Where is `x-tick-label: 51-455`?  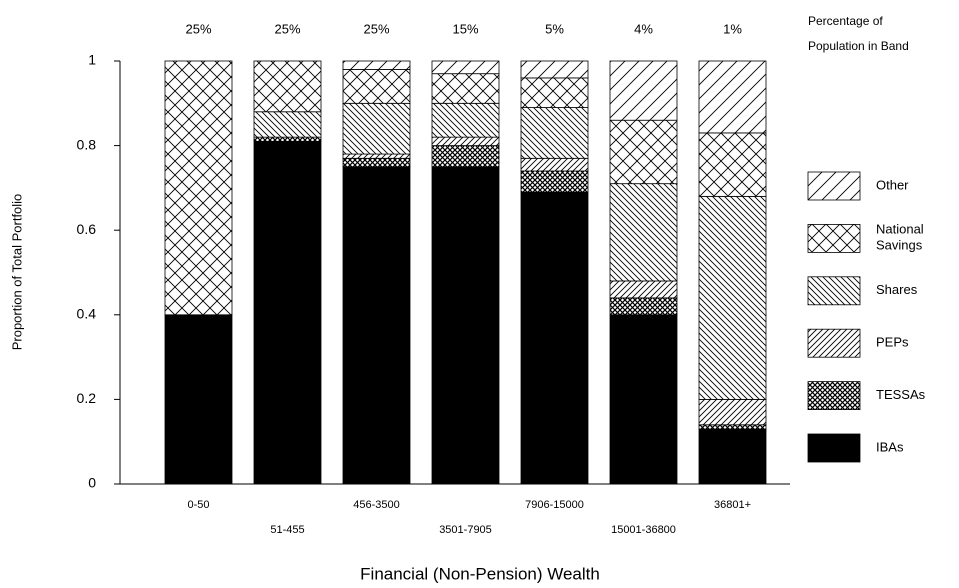
x-tick-label: 51-455 is located at coordinates (287, 530).